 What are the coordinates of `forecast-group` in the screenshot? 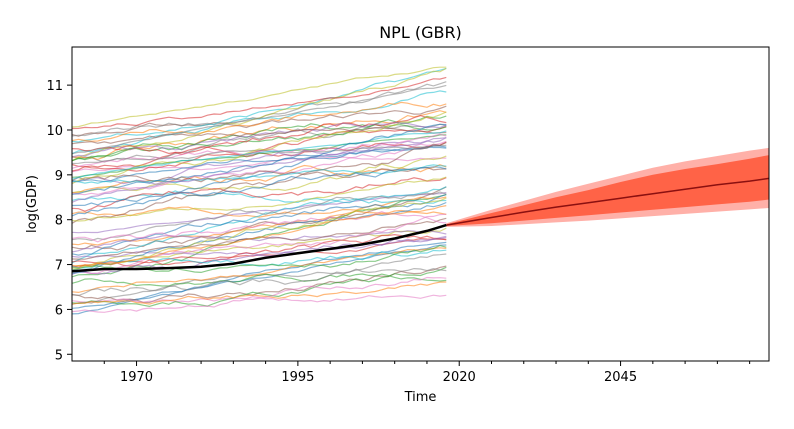 It's located at (608, 187).